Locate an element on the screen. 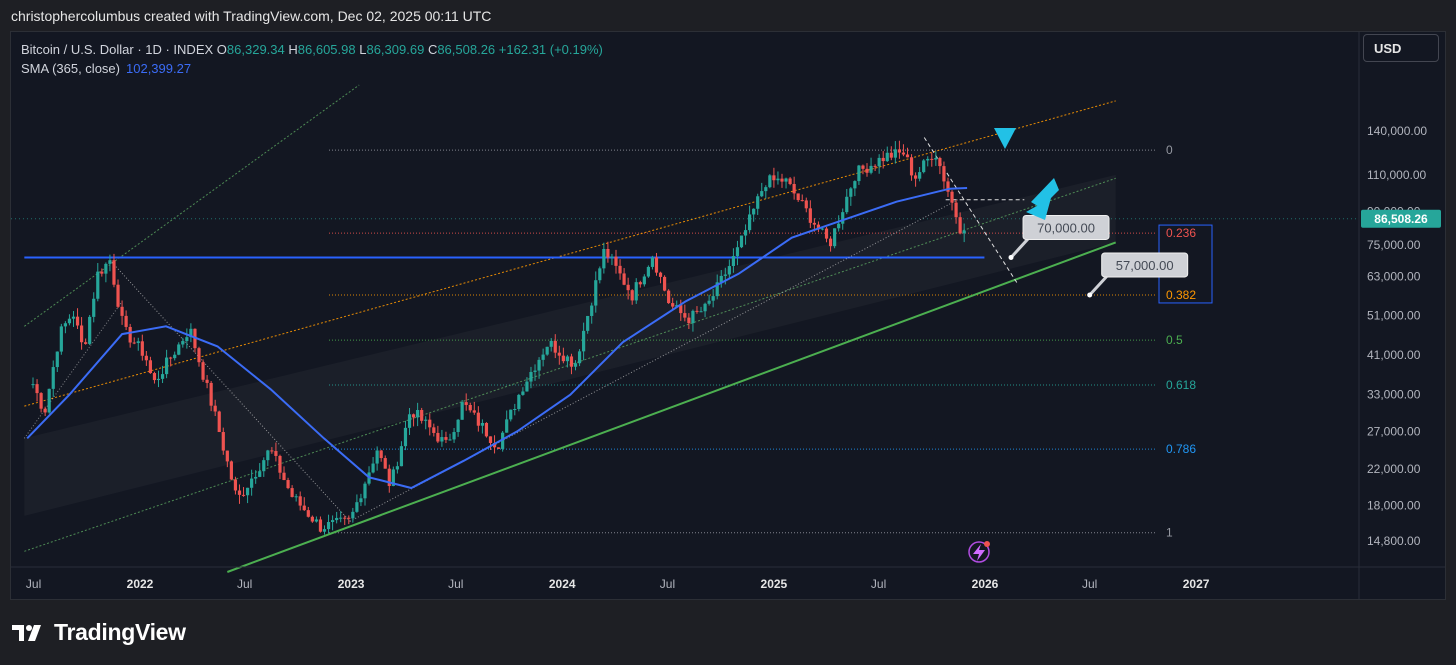 The image size is (1456, 665). high-label: H is located at coordinates (293, 49).